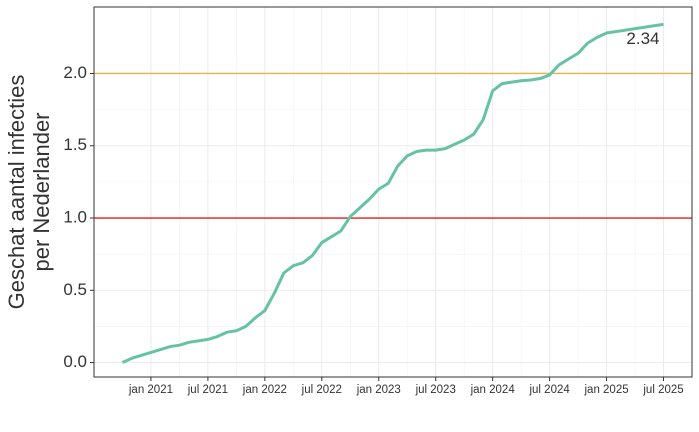 The image size is (699, 432). Describe the element at coordinates (378, 390) in the screenshot. I see `x-tick-label: jan 2023` at that location.